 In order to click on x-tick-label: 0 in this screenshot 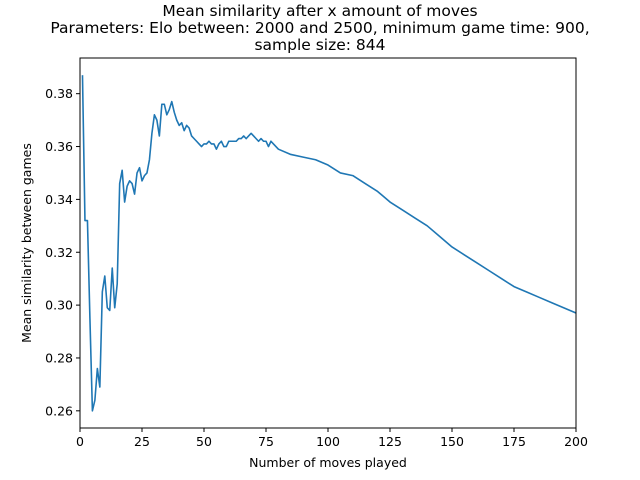, I will do `click(80, 441)`.